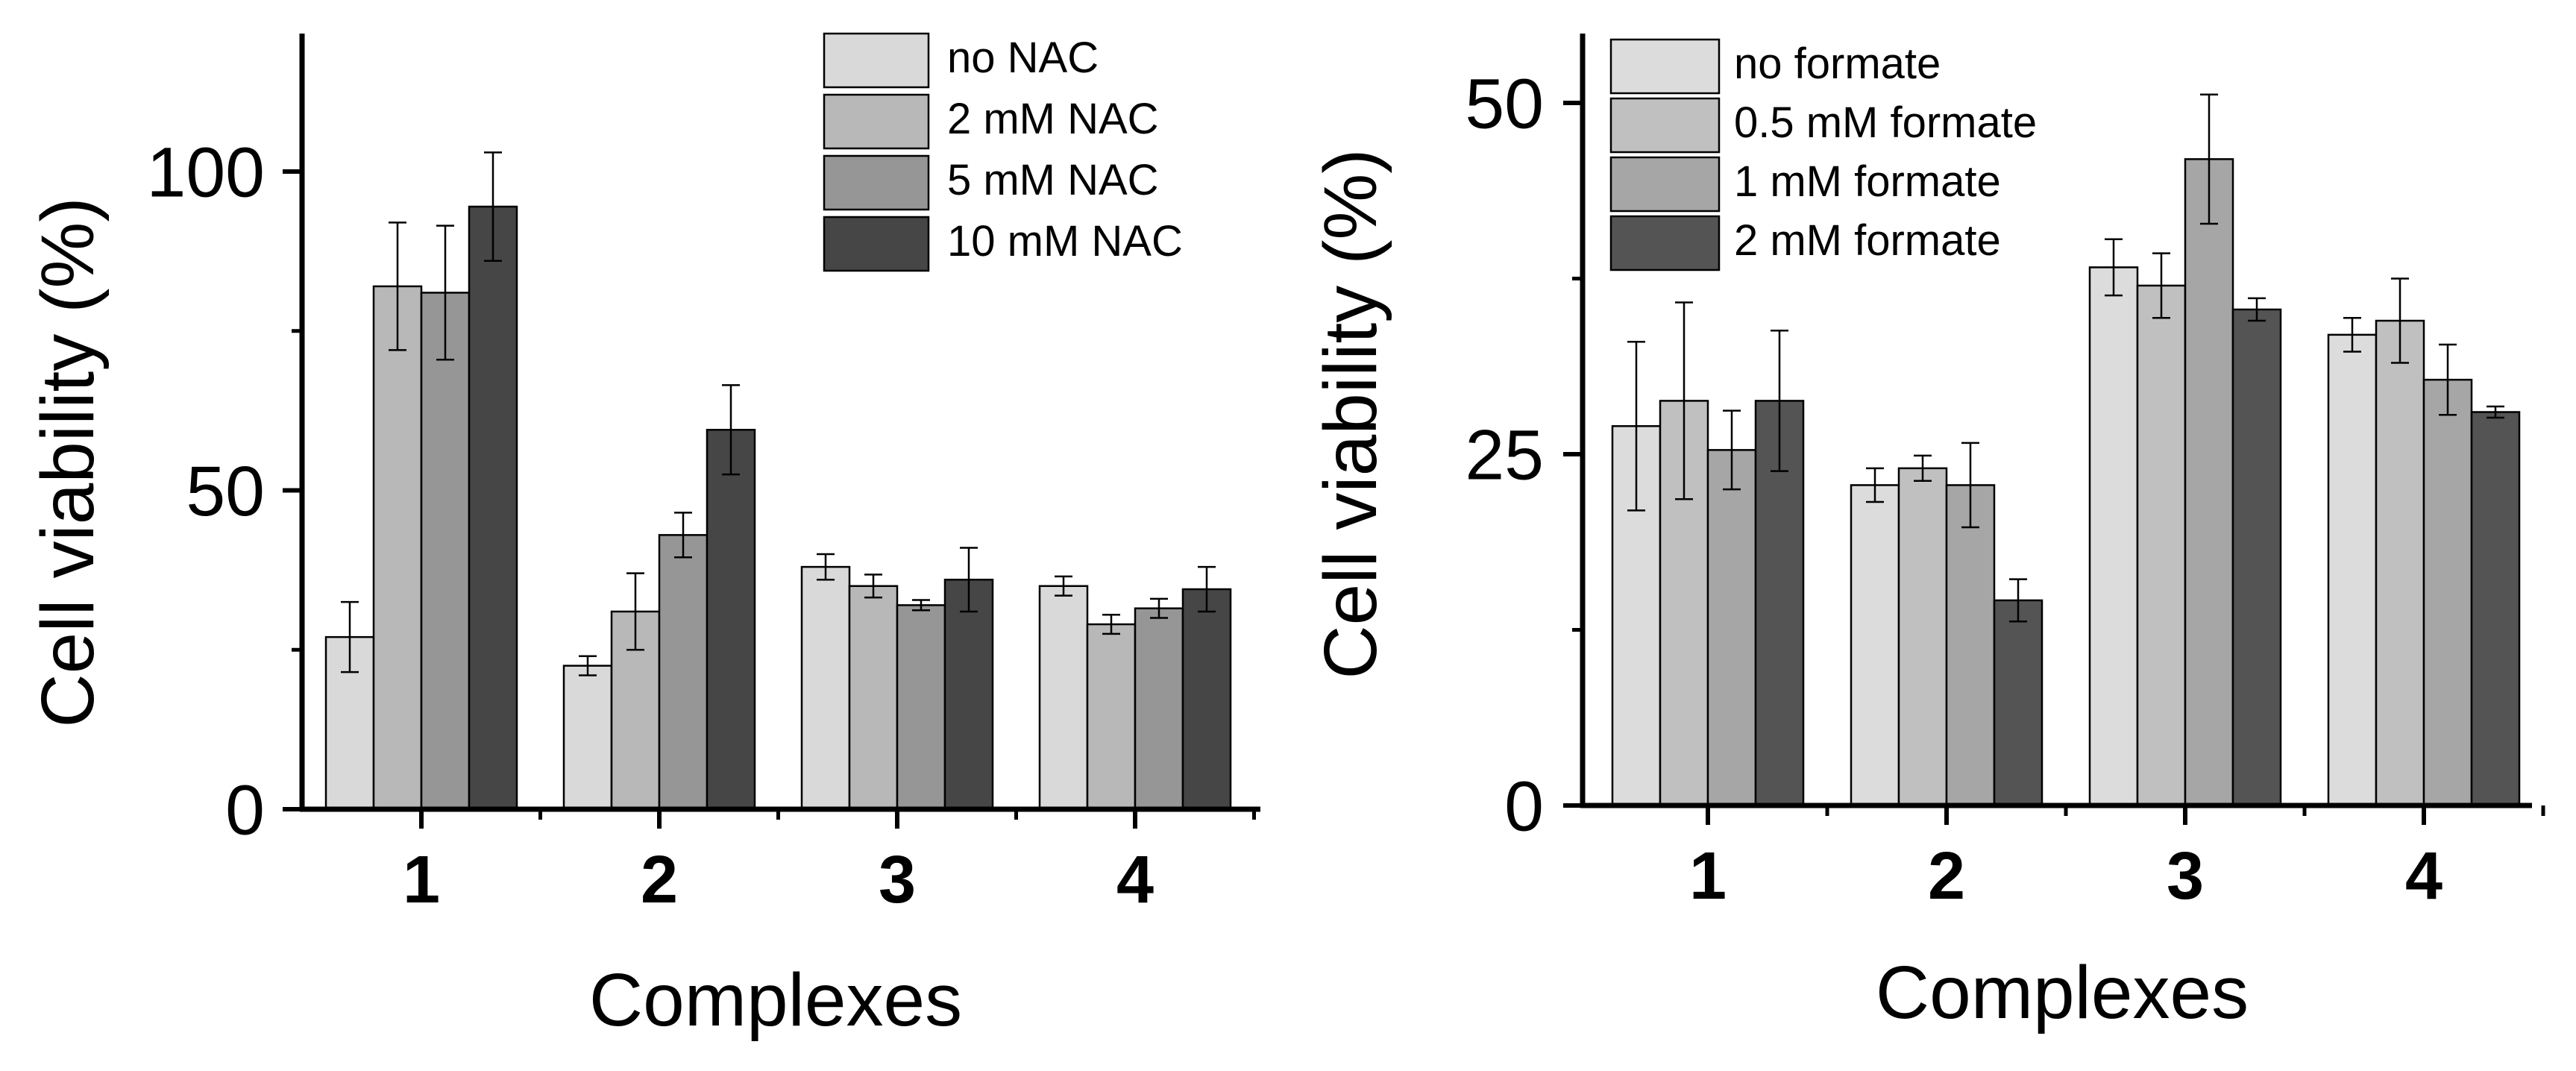  I want to click on y-tick-label: 25, so click(1505, 454).